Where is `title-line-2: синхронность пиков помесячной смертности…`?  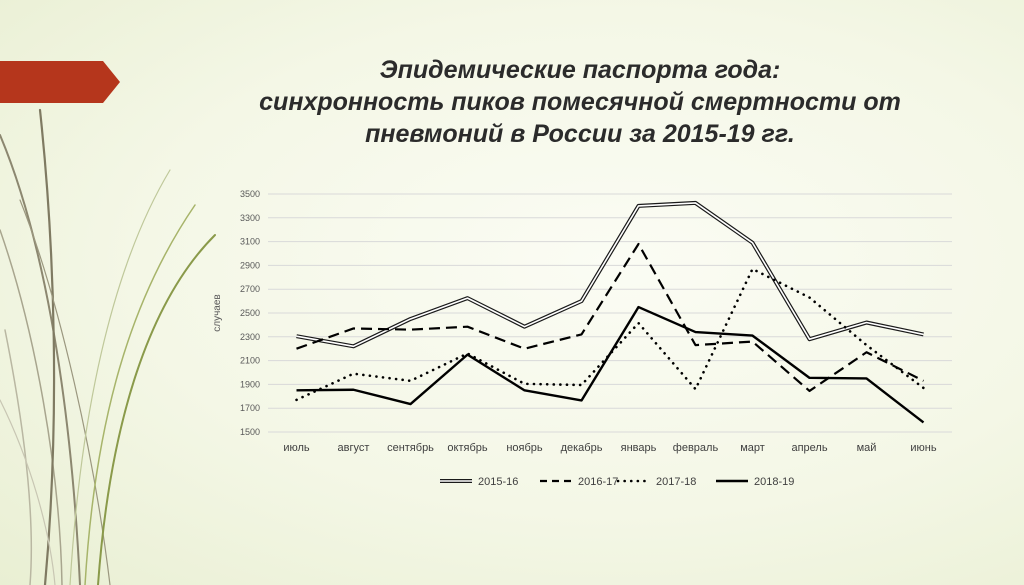
title-line-2: синхронность пиков помесячной смертности… is located at coordinates (580, 102).